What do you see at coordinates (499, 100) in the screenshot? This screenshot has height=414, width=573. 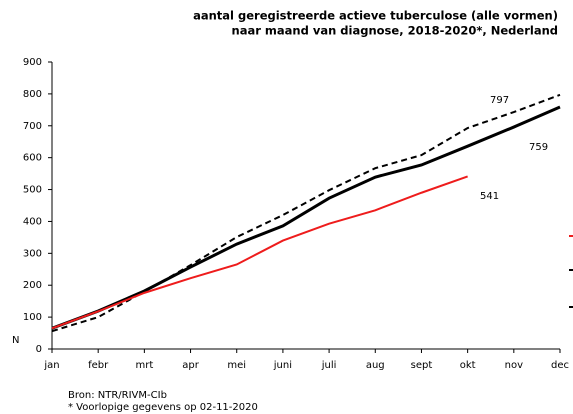 I see `data-label: 797` at bounding box center [499, 100].